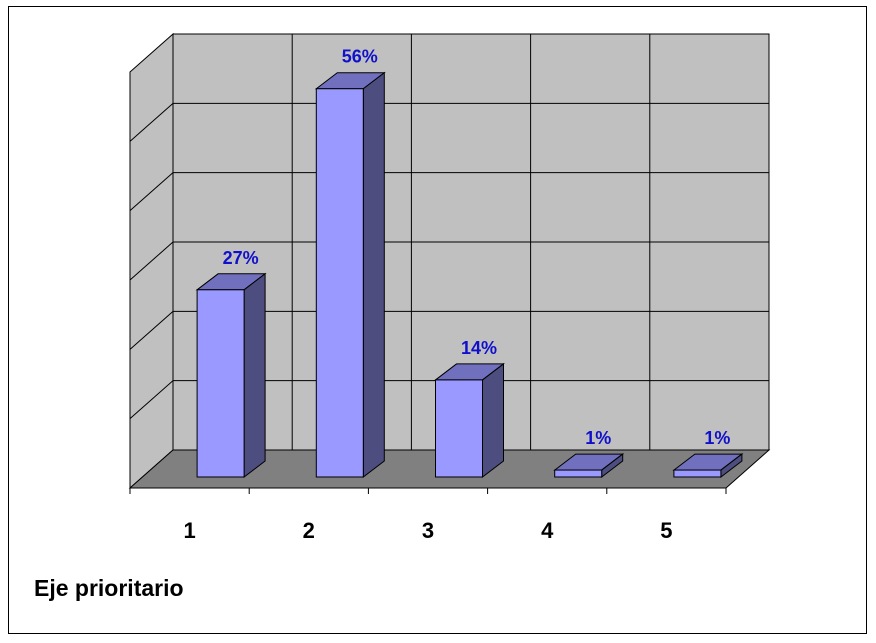  What do you see at coordinates (428, 530) in the screenshot?
I see `x-tick-label: 3` at bounding box center [428, 530].